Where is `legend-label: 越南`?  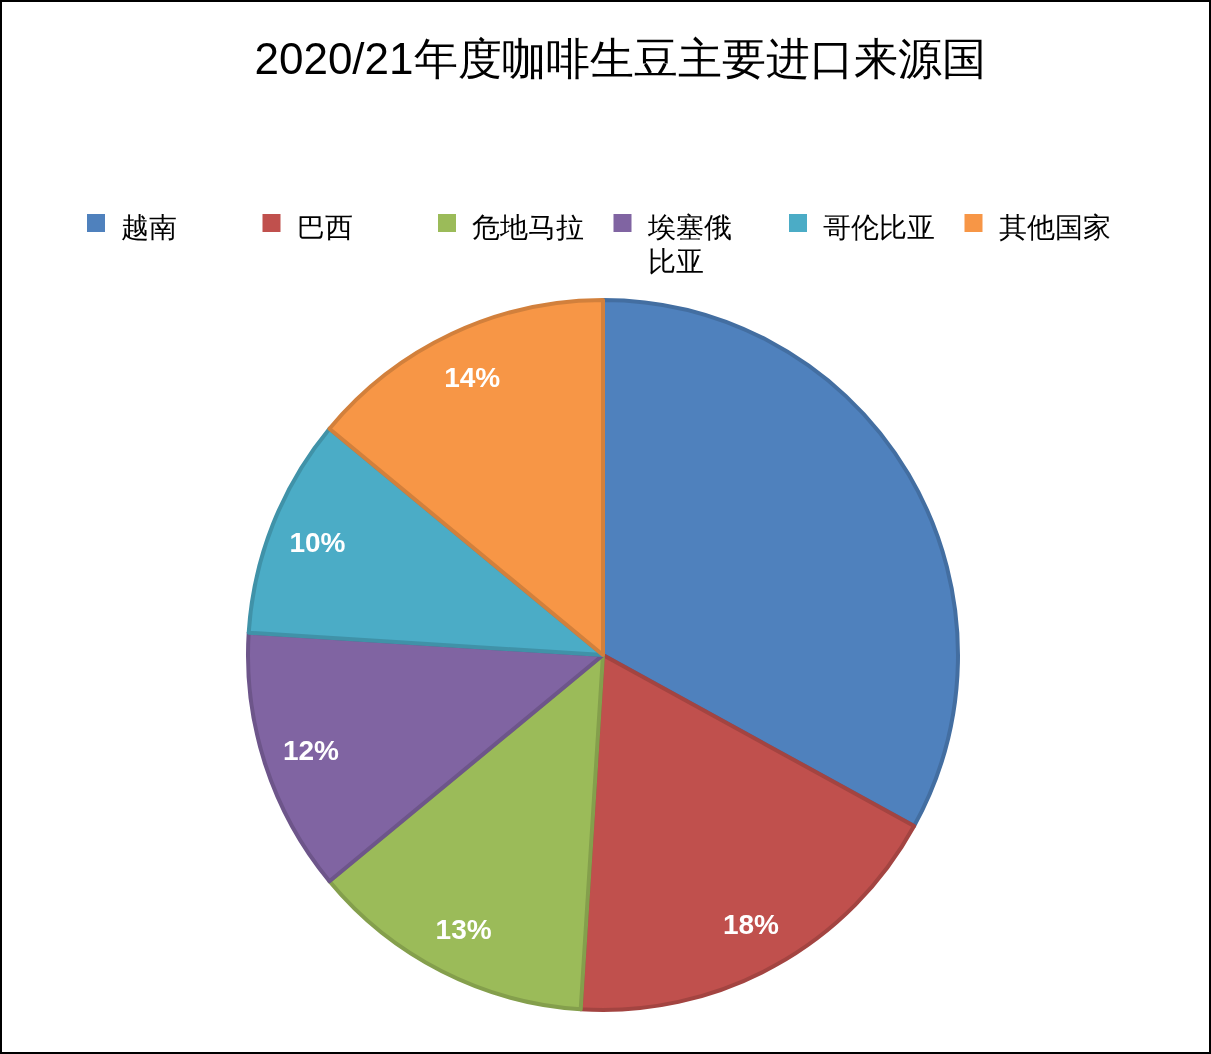 legend-label: 越南 is located at coordinates (149, 227).